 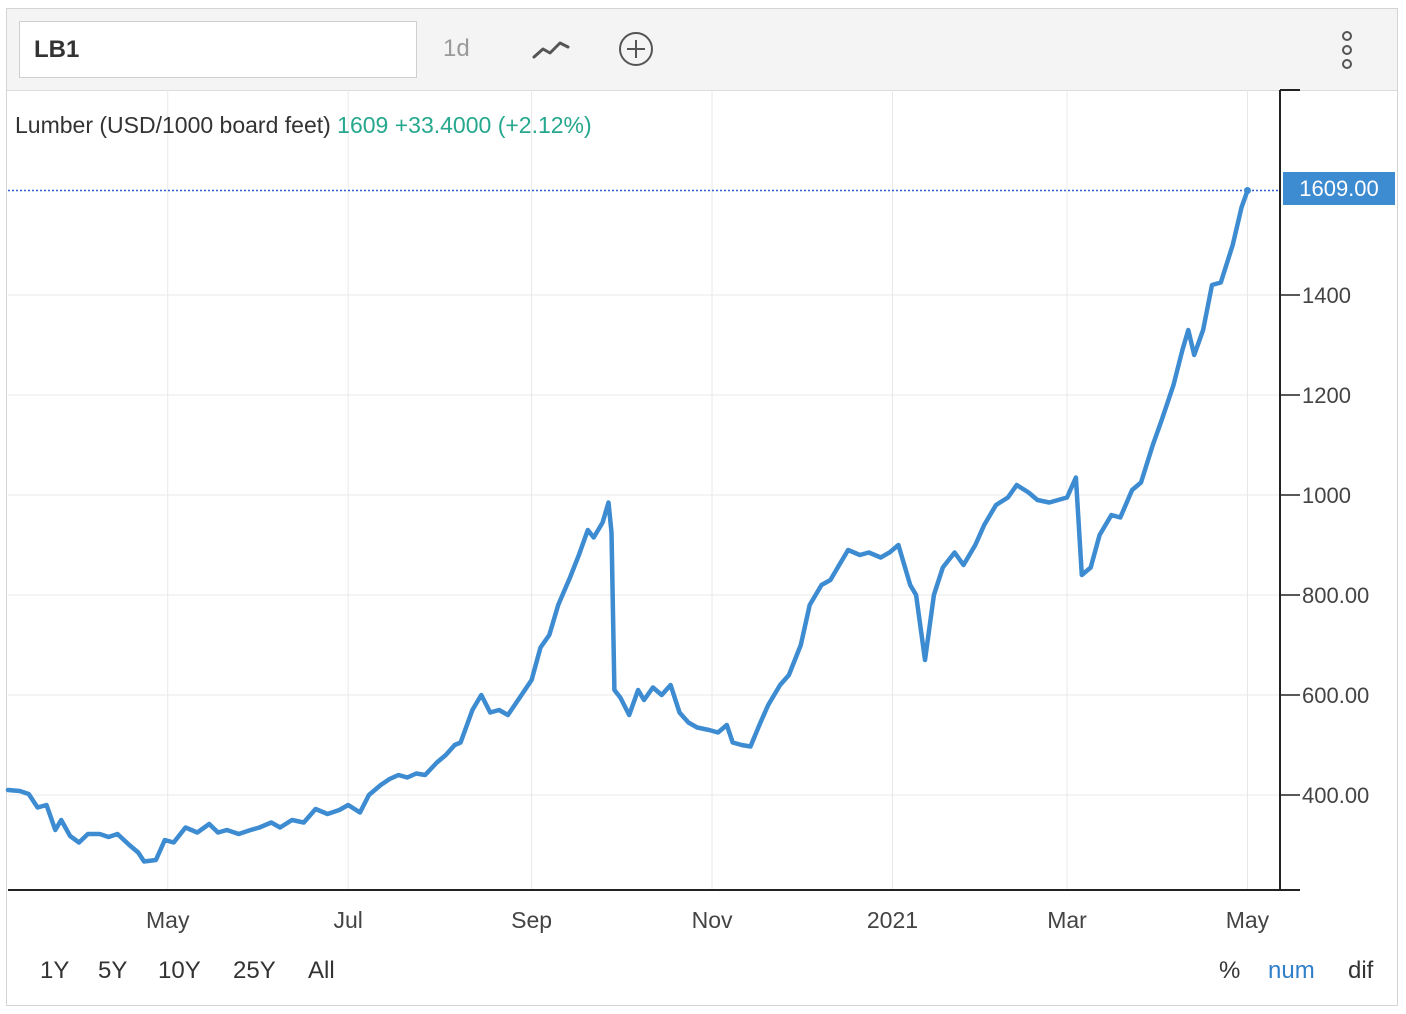 What do you see at coordinates (254, 970) in the screenshot?
I see `range-button-25y: 25Y` at bounding box center [254, 970].